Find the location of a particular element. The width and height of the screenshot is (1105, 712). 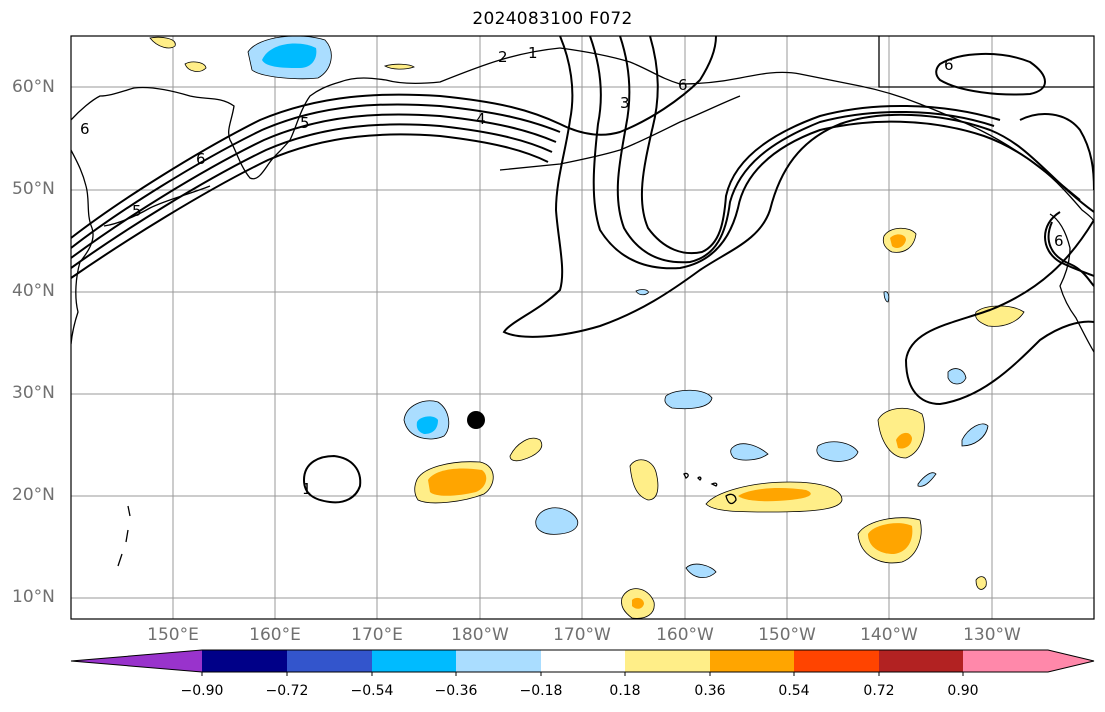

coast-kurils is located at coordinates (157, 206).